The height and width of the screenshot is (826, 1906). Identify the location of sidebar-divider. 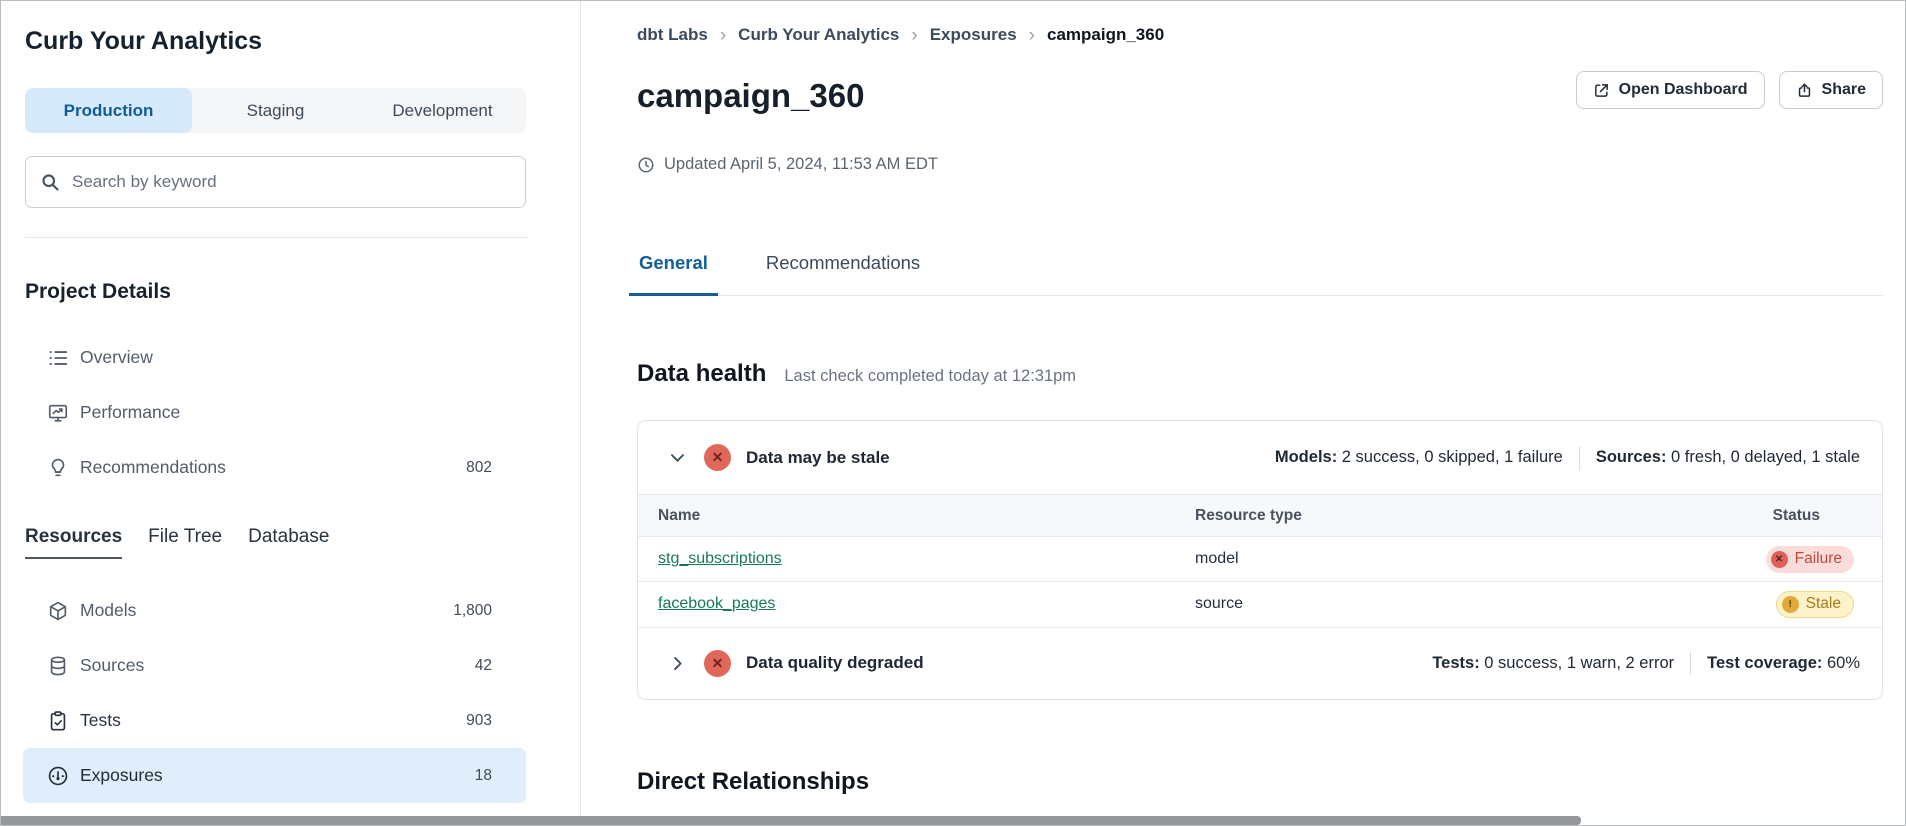
(276, 237).